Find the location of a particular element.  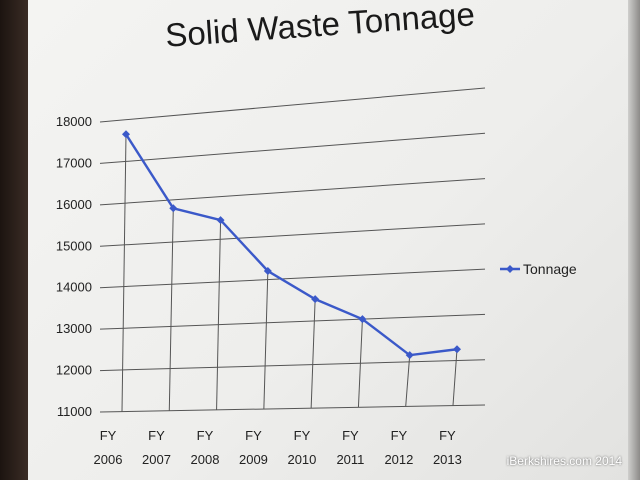

x-tick-label: FY 2010 is located at coordinates (301, 447).